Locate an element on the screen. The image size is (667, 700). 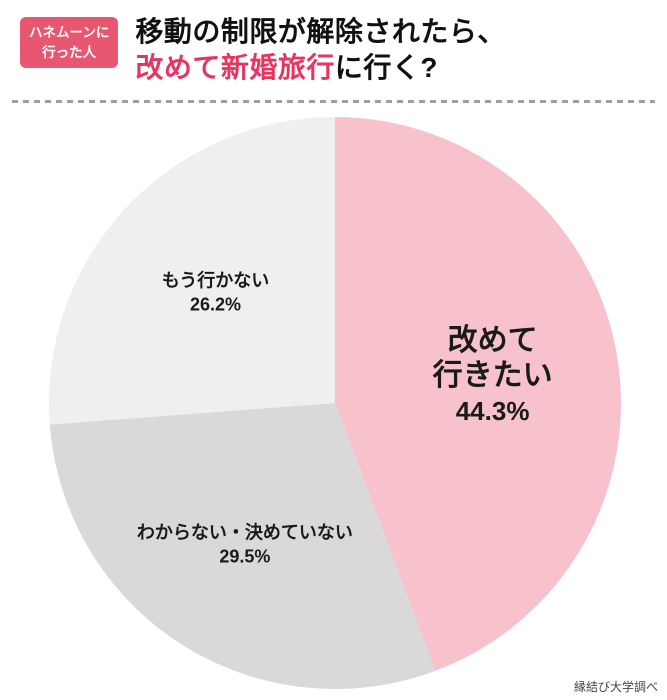
slice-label: わからない・決めていない 29.5% is located at coordinates (245, 543).